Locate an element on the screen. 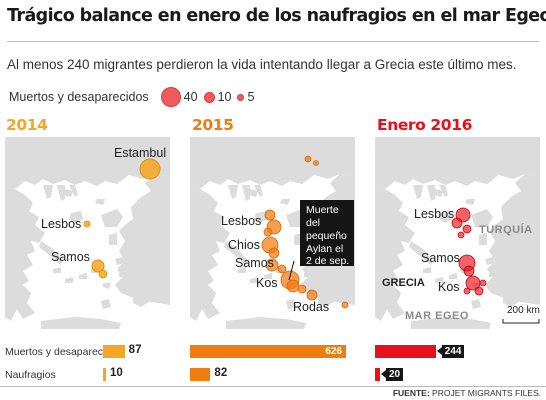  scale-bar: 200 km is located at coordinates (521, 314).